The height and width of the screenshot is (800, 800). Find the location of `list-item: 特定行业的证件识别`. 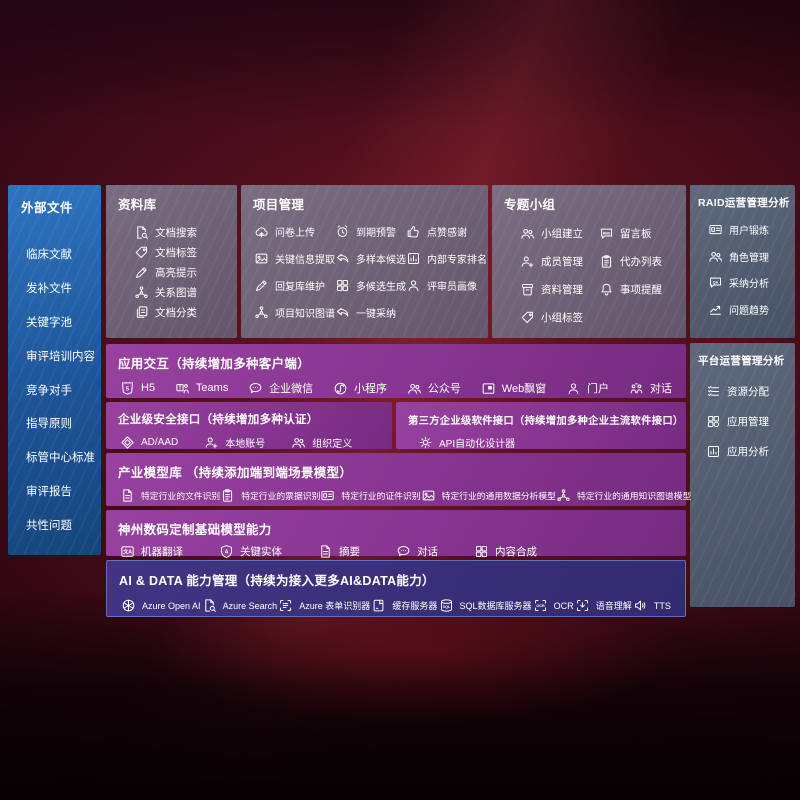

list-item: 特定行业的证件识别 is located at coordinates (370, 495).